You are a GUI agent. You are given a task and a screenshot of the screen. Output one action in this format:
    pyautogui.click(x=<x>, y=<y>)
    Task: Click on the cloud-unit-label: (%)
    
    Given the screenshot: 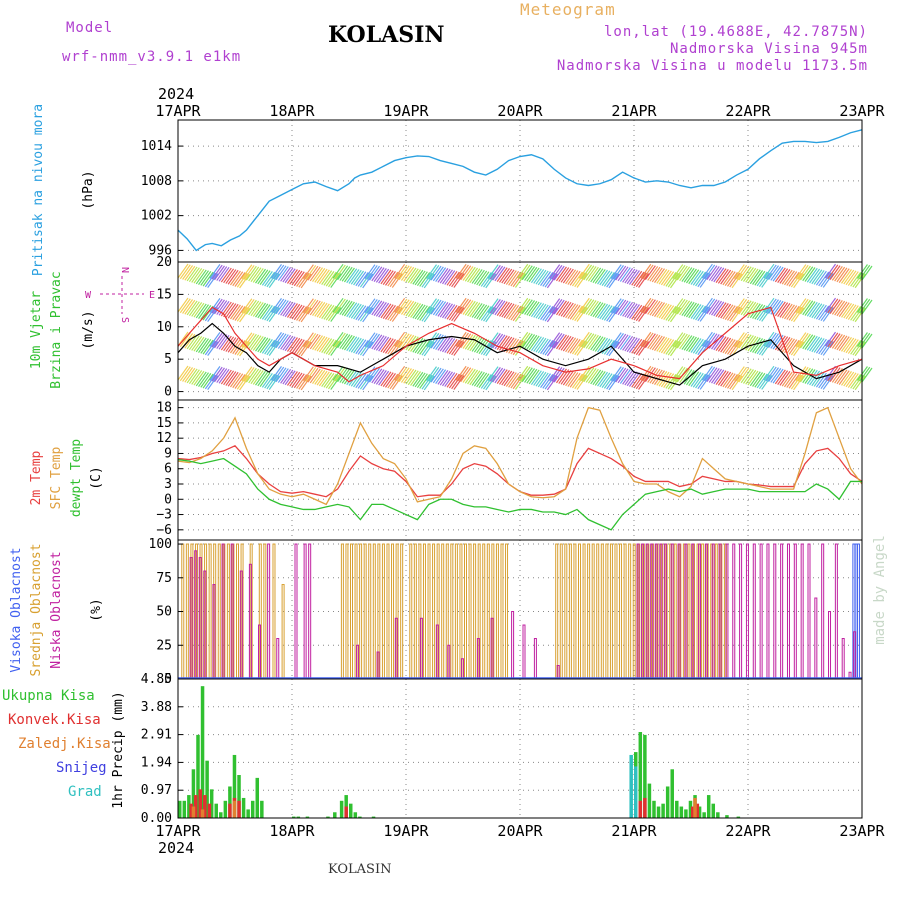 What is the action you would take?
    pyautogui.click(x=96, y=609)
    